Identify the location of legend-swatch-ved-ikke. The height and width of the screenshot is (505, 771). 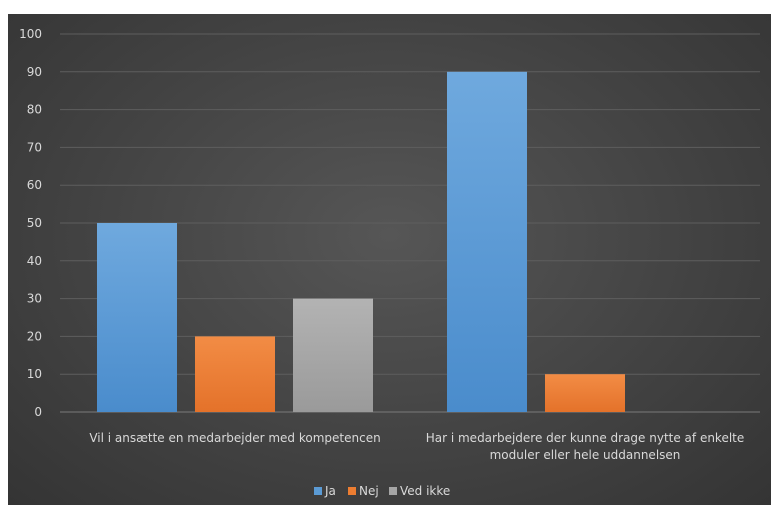
(393, 491).